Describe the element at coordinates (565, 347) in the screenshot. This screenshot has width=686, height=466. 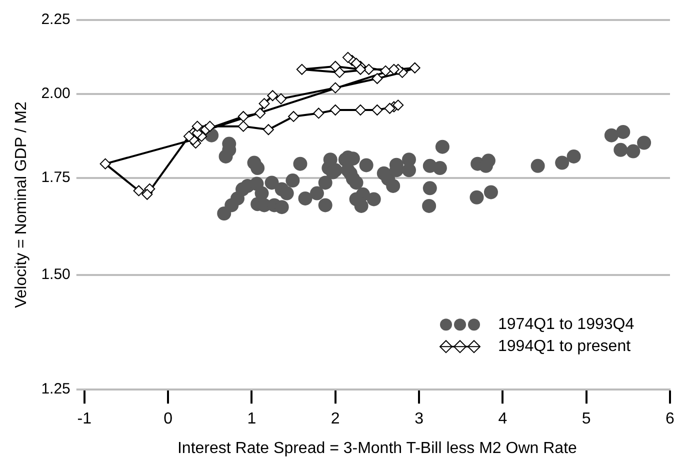
I see `legend-label: 1994Q1 to present` at that location.